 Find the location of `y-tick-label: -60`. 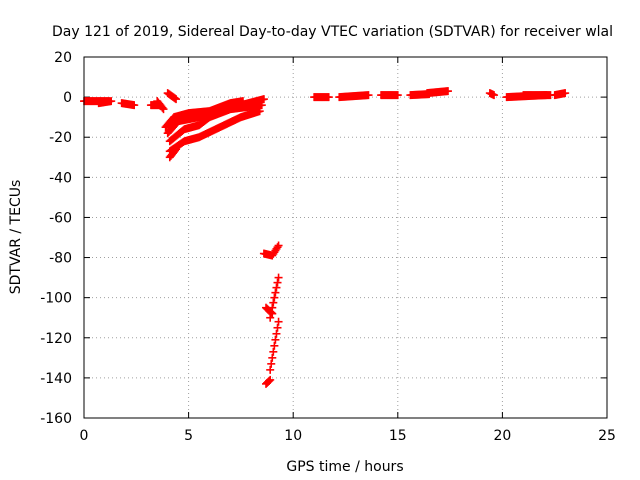

y-tick-label: -60 is located at coordinates (60, 218).